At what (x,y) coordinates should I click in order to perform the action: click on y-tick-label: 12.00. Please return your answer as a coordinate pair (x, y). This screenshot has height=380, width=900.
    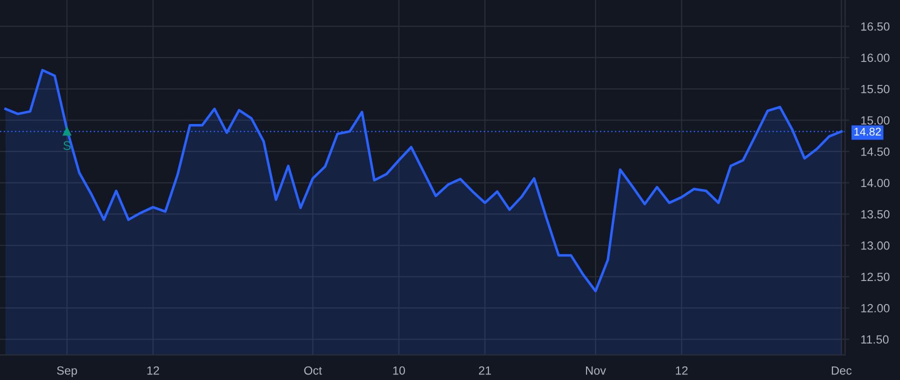
    Looking at the image, I should click on (875, 308).